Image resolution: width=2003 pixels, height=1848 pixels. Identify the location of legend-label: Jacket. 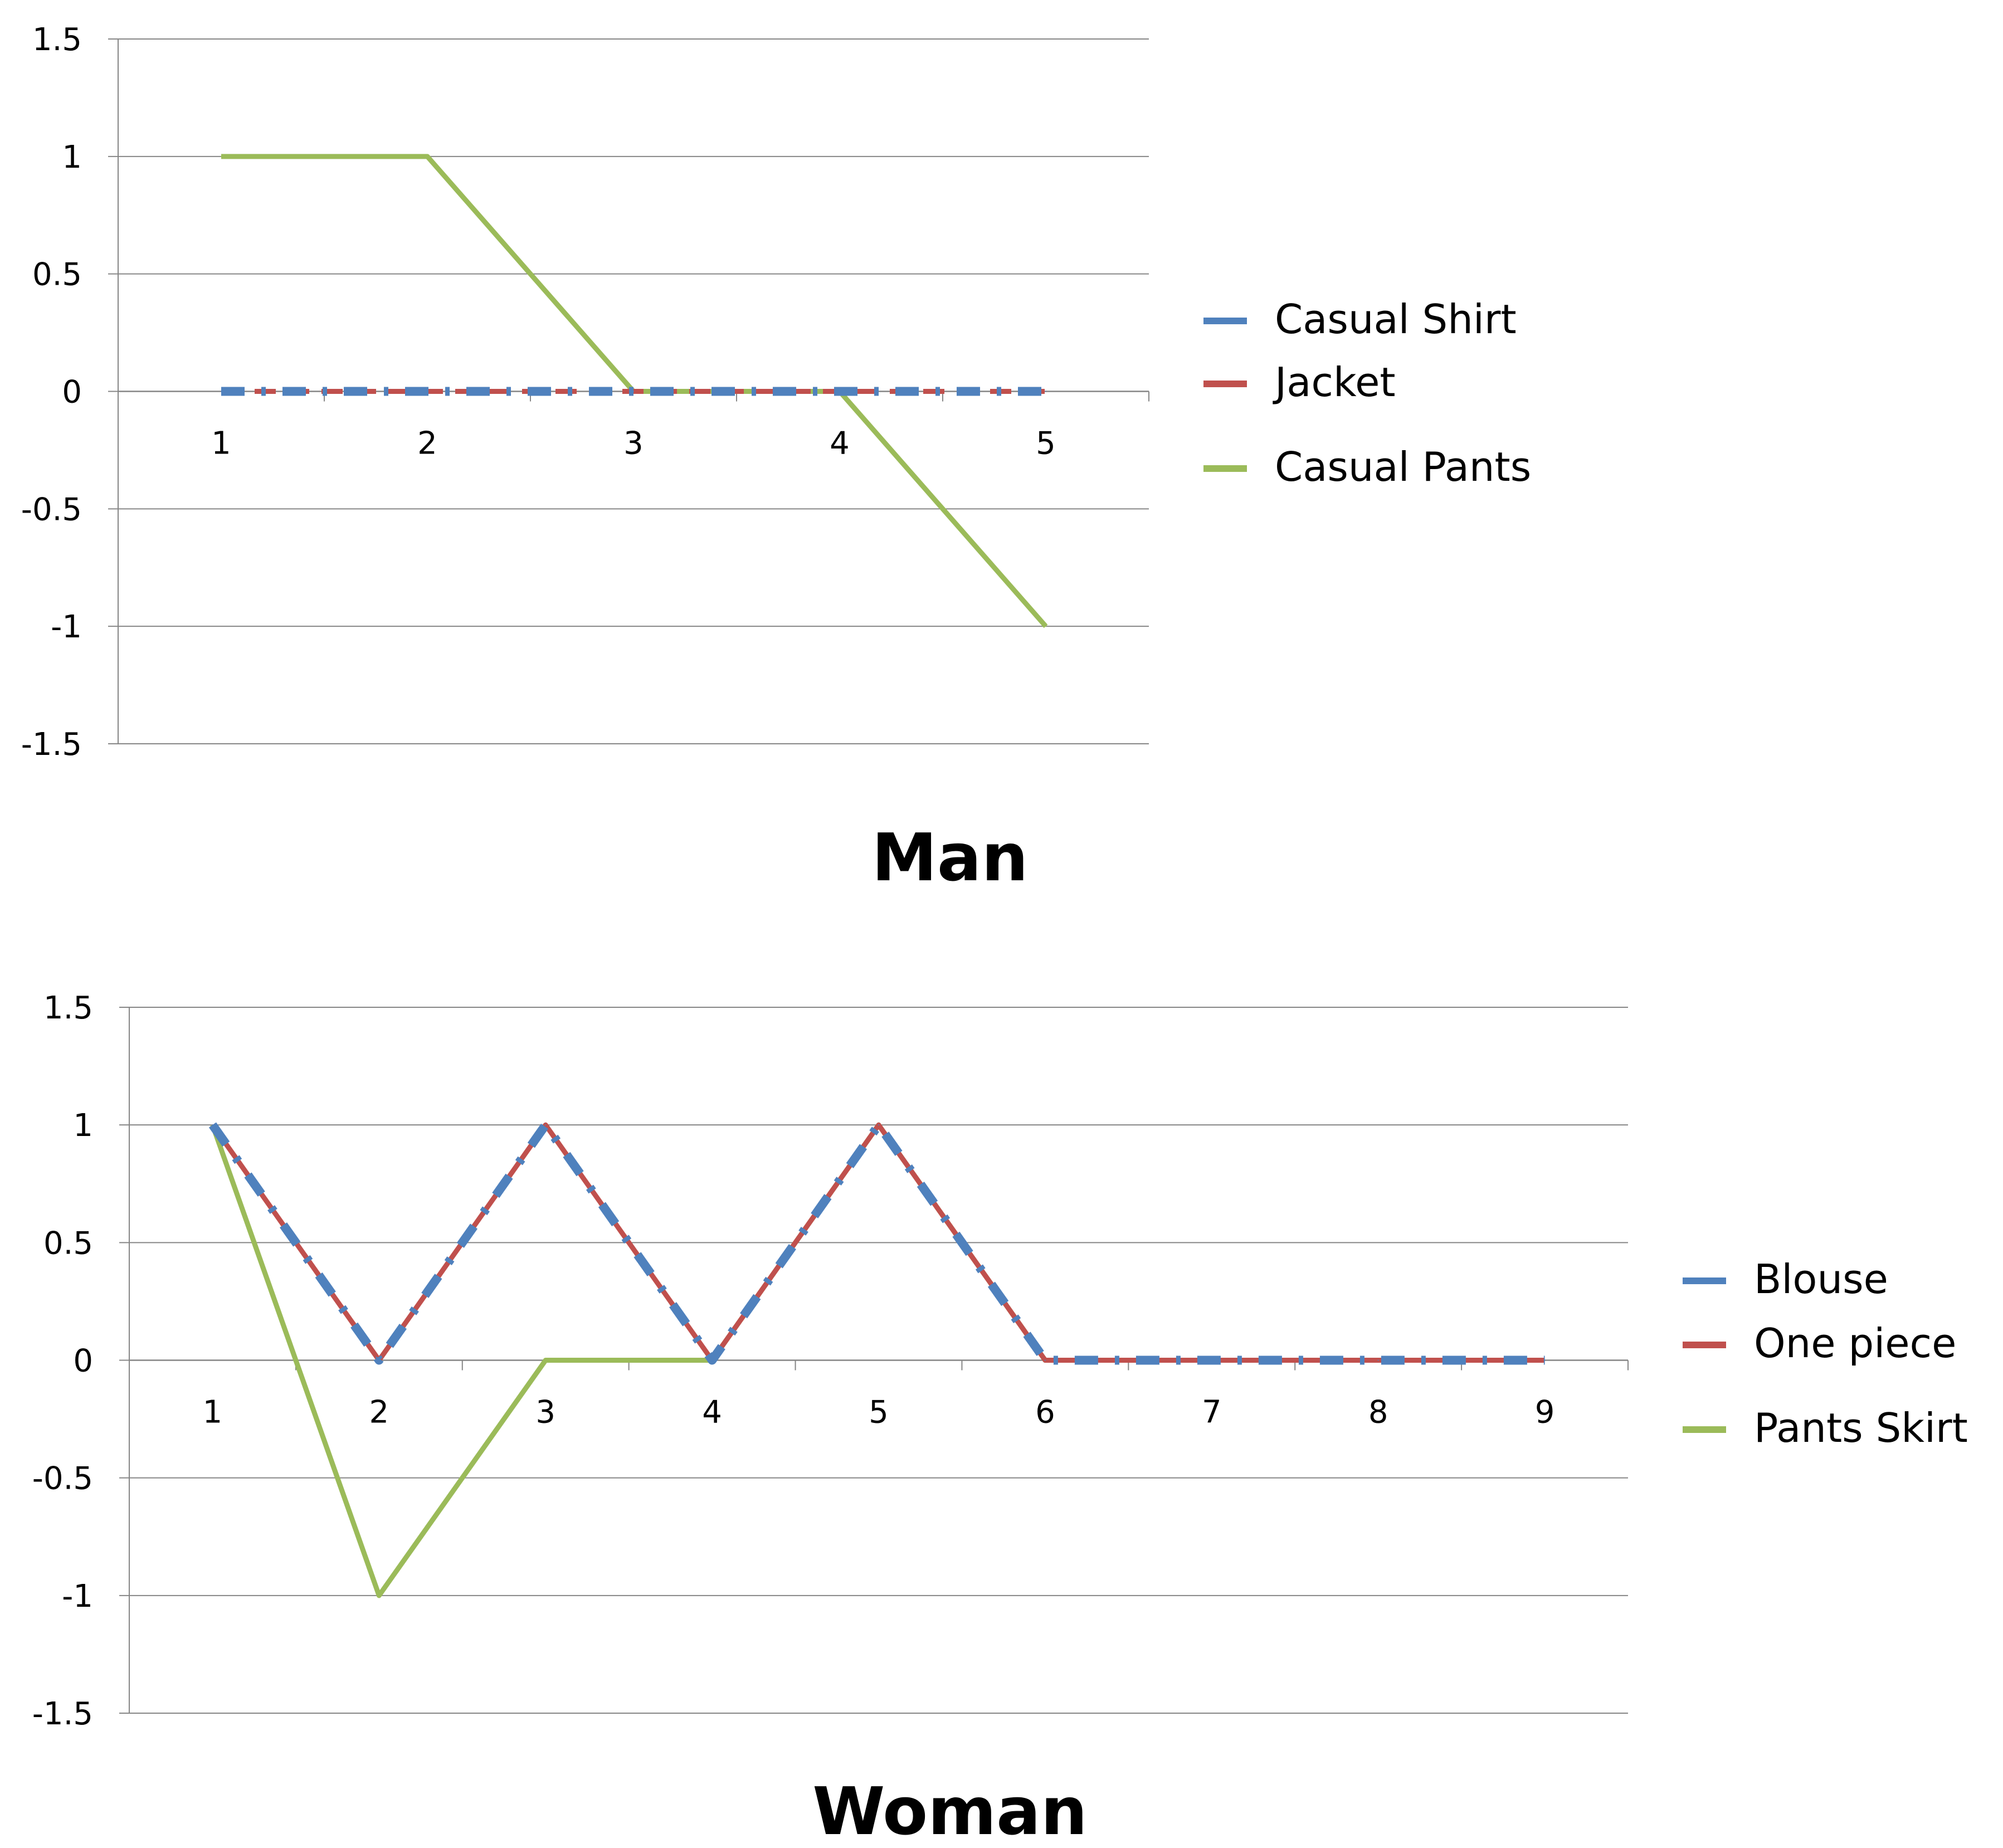
(1335, 383).